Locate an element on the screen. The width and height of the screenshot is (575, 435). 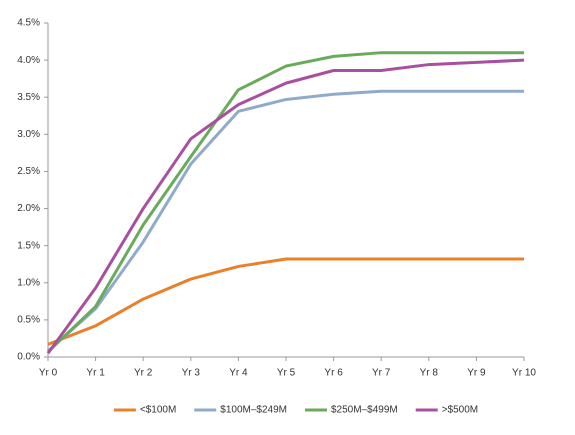
x-tick-label: Yr 6 is located at coordinates (333, 373).